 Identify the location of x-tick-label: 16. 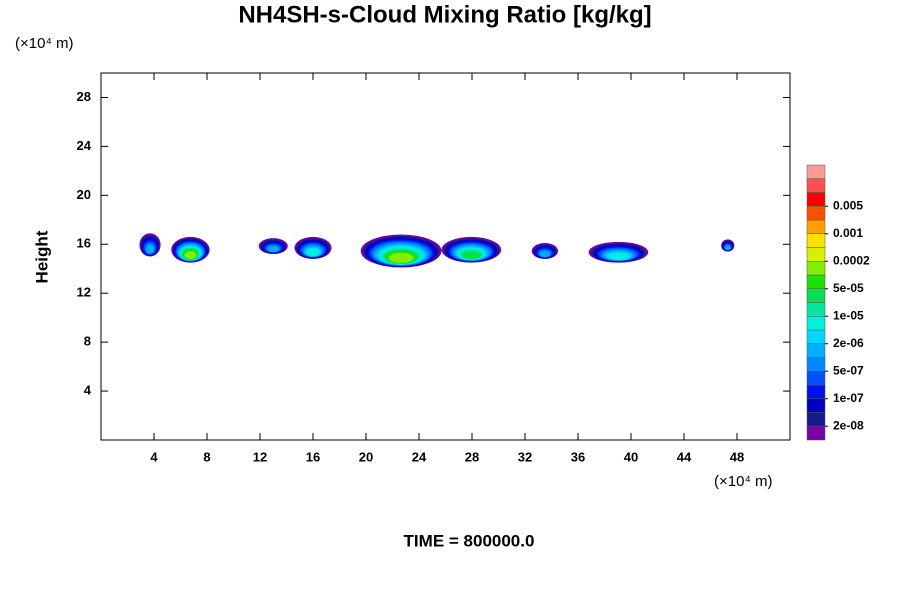
(313, 456).